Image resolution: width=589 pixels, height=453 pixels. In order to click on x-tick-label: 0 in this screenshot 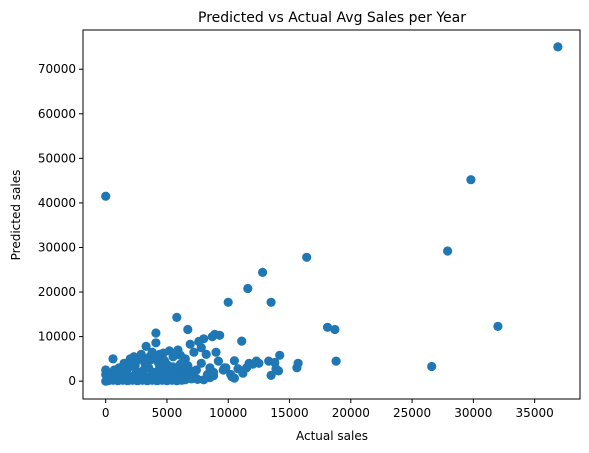, I will do `click(106, 413)`.